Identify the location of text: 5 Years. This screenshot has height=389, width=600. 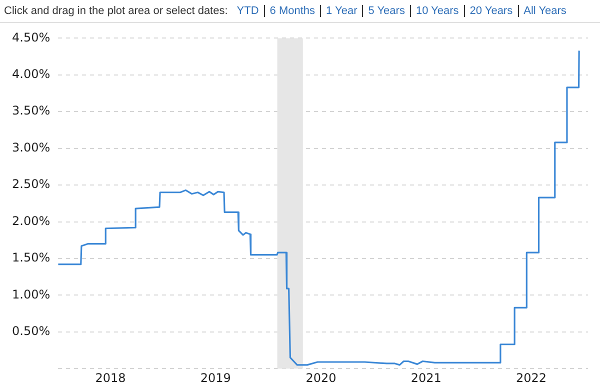
(386, 11).